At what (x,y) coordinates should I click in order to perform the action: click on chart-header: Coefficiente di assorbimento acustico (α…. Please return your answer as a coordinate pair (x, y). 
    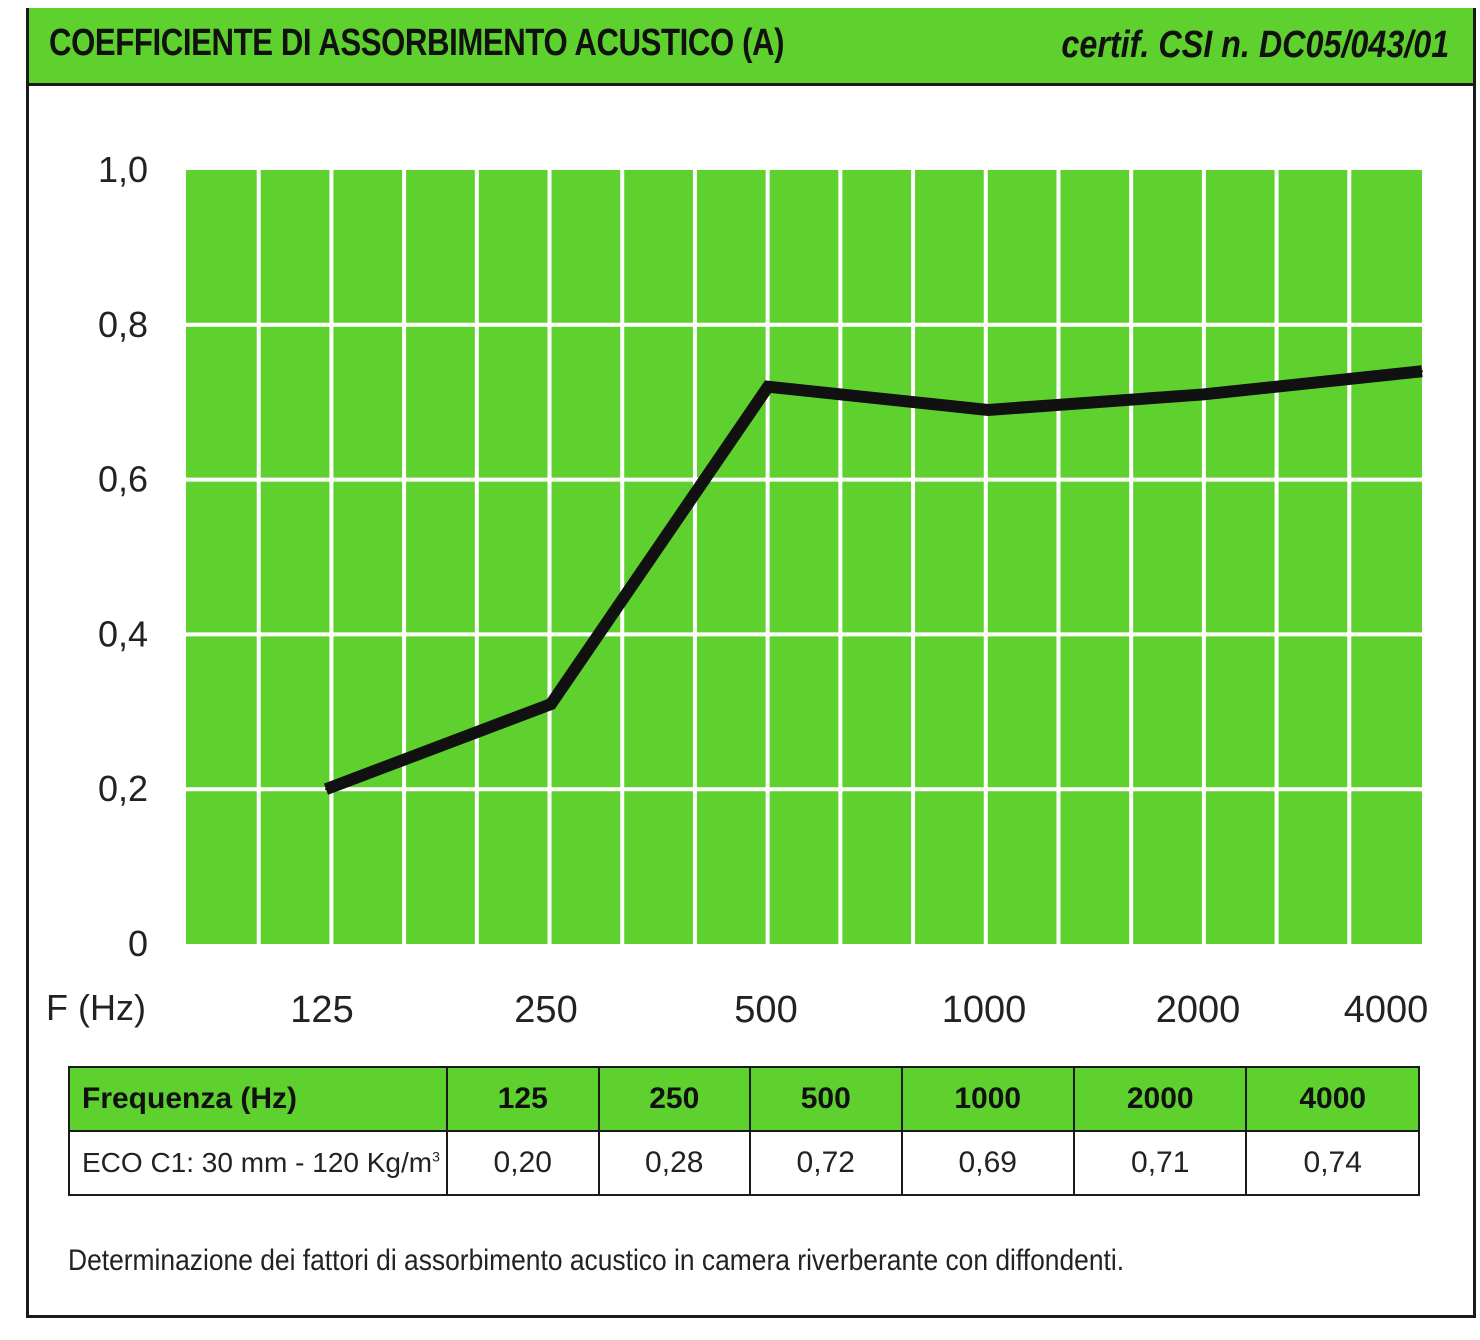
    Looking at the image, I should click on (751, 47).